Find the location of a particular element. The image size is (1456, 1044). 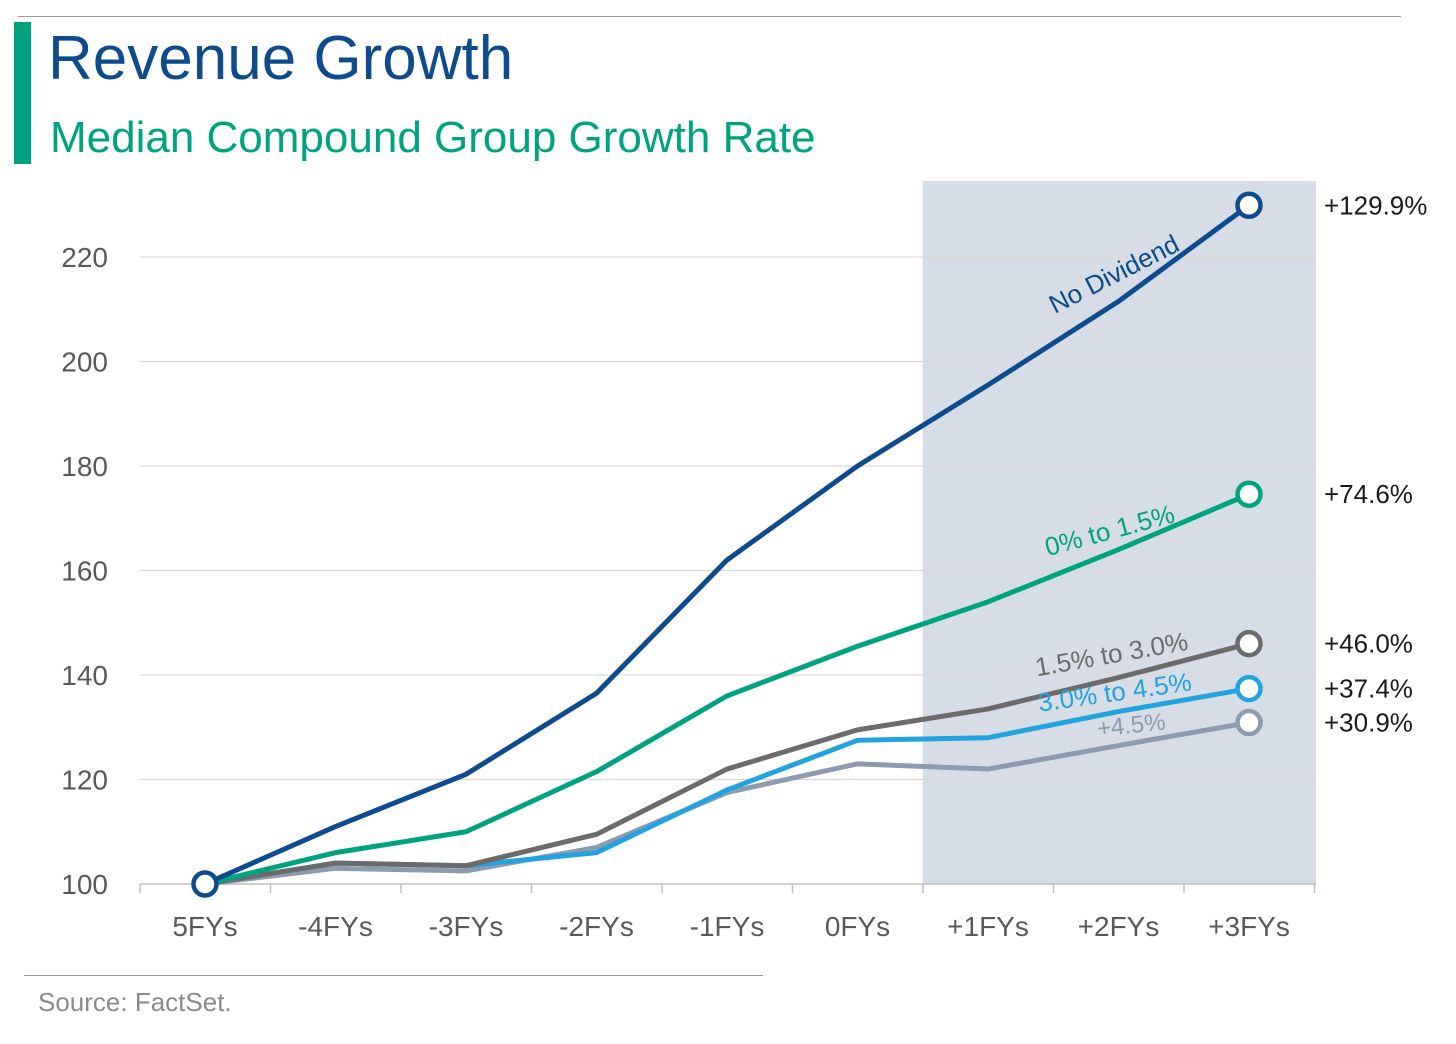

y-tick-label: 160 is located at coordinates (84, 571).